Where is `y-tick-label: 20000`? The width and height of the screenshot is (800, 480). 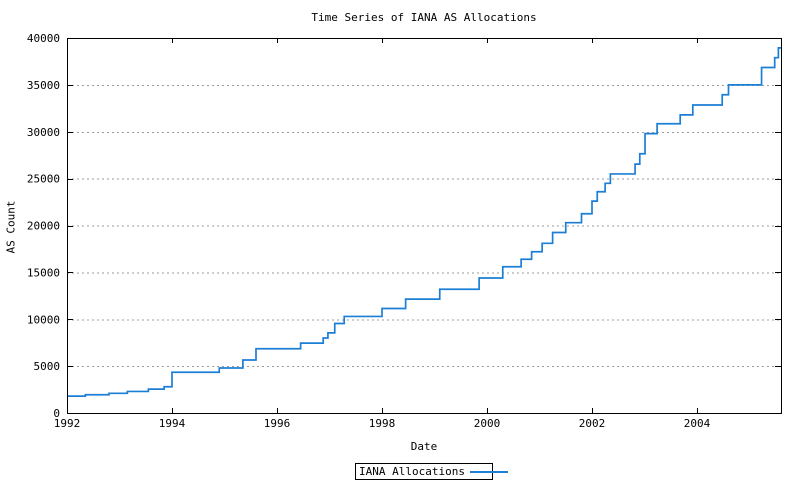
y-tick-label: 20000 is located at coordinates (43, 226).